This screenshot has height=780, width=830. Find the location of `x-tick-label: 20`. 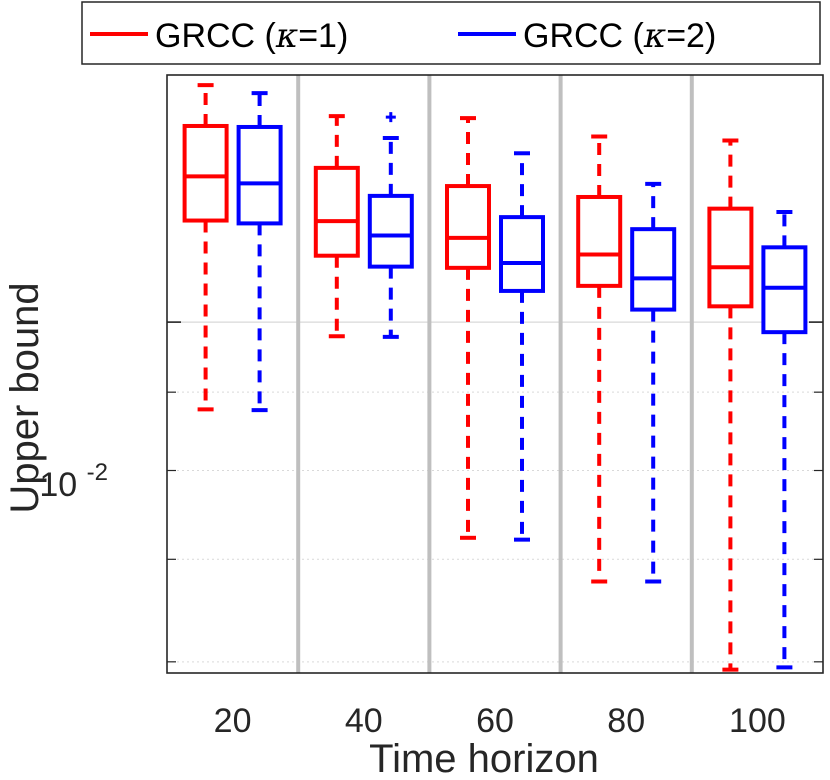

x-tick-label: 20 is located at coordinates (233, 721).